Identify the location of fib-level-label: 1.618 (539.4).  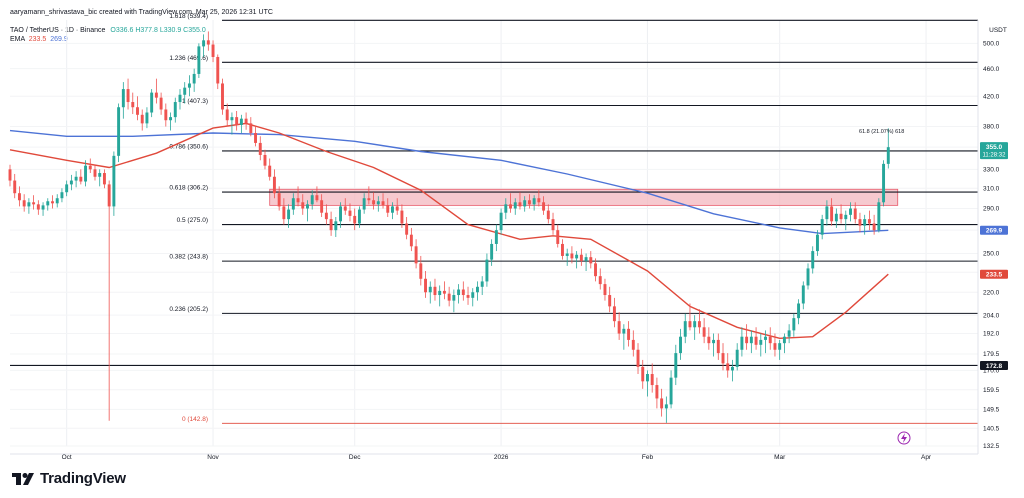
(188, 16).